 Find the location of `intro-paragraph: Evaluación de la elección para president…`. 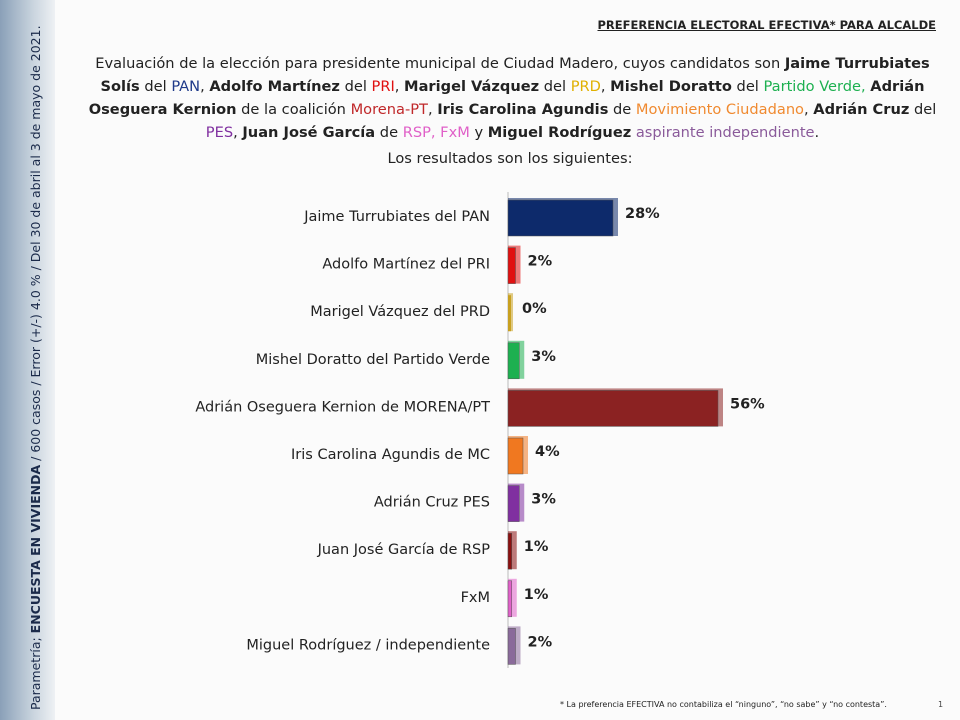

intro-paragraph: Evaluación de la elección para president… is located at coordinates (512, 98).